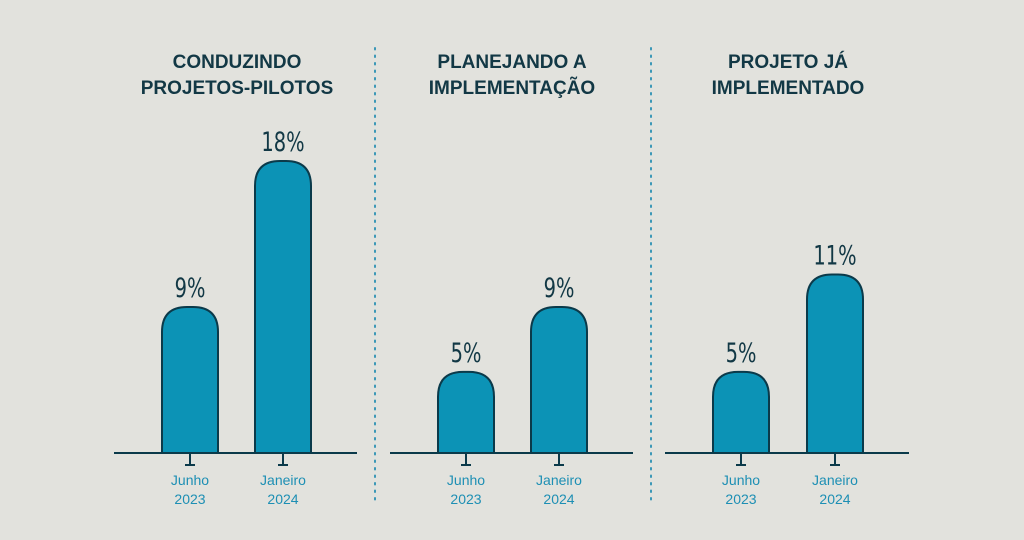 The height and width of the screenshot is (540, 1024). Describe the element at coordinates (237, 88) in the screenshot. I see `chart-title-line: PROJETOS-PILOTOS` at that location.